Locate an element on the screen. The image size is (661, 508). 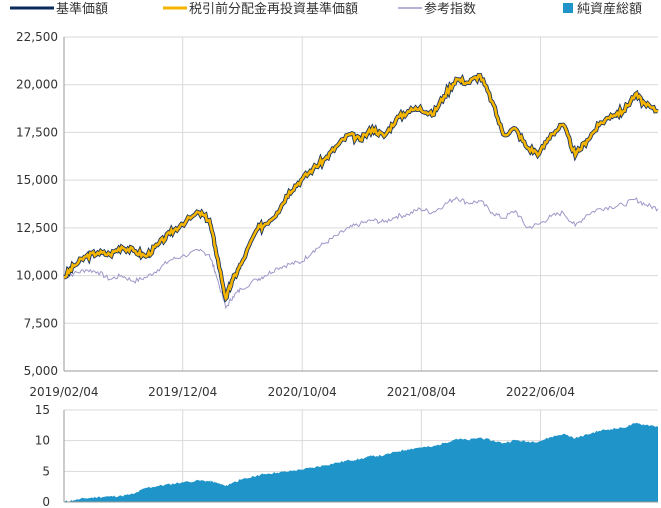
y-tick-label: 15 is located at coordinates (42, 410).